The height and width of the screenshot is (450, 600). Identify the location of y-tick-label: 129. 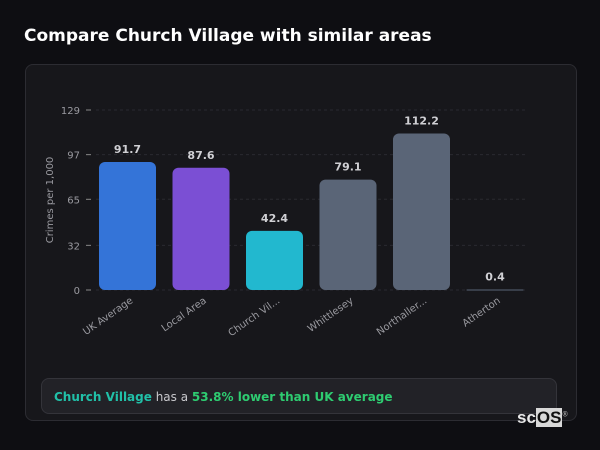
(70, 111).